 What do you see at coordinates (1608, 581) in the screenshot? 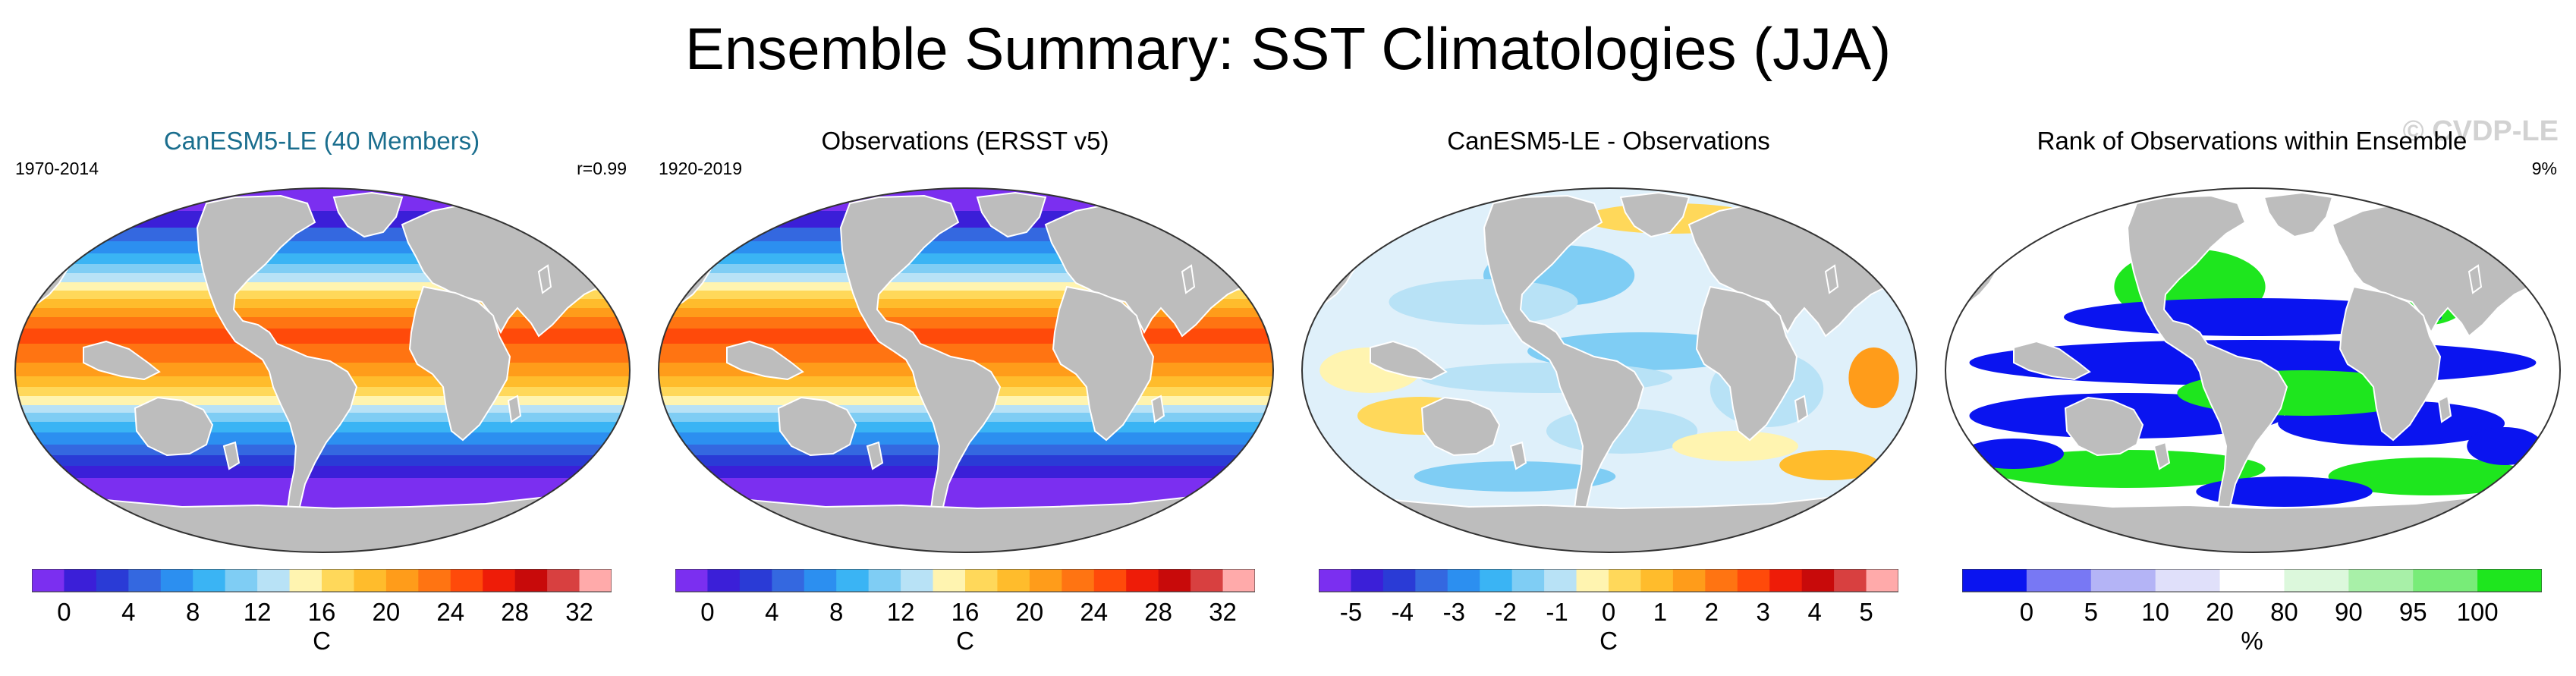
I see `colorbar-frame` at bounding box center [1608, 581].